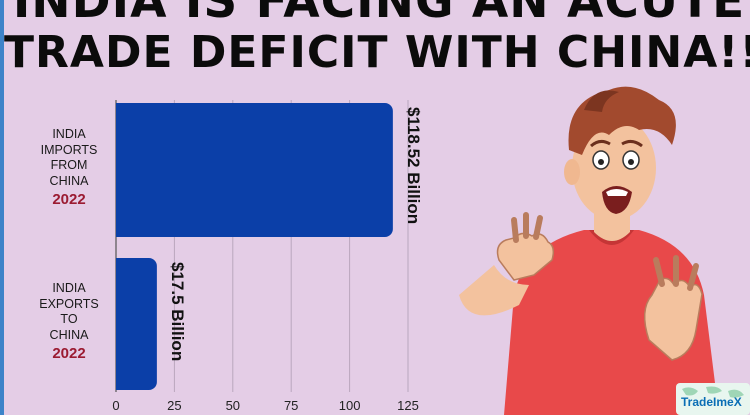  I want to click on category-text: IMPORTS, so click(69, 149).